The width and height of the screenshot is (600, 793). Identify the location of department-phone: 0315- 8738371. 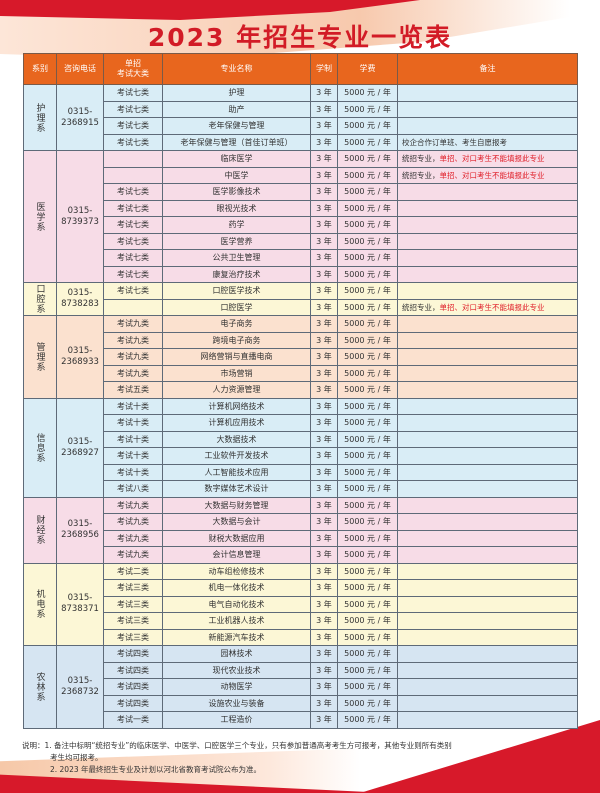
(80, 604).